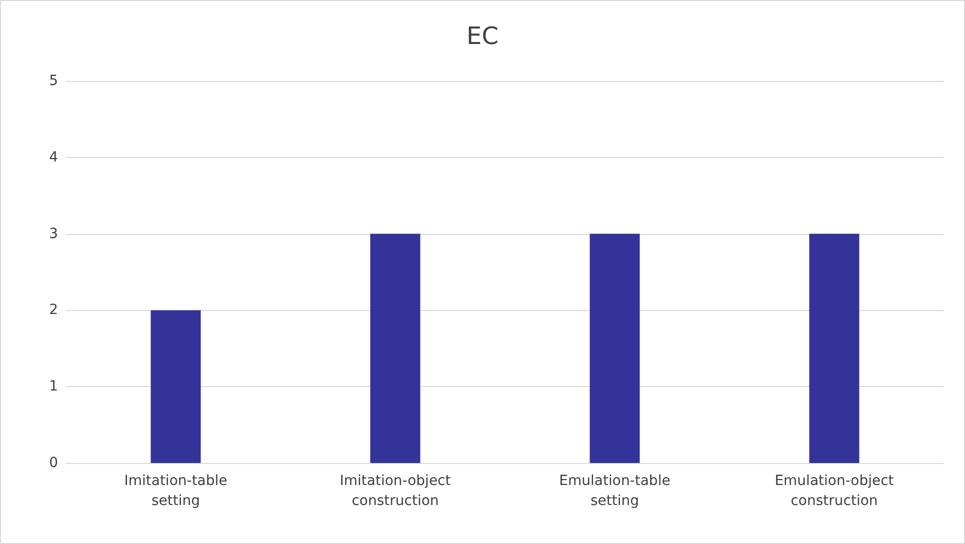 The width and height of the screenshot is (965, 544). I want to click on y-tick-label: 0, so click(53, 463).